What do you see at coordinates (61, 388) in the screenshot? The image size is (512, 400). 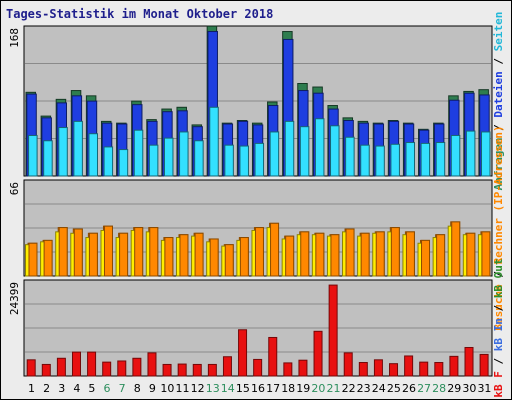 I see `x-tick-label-day-3: 3` at bounding box center [61, 388].